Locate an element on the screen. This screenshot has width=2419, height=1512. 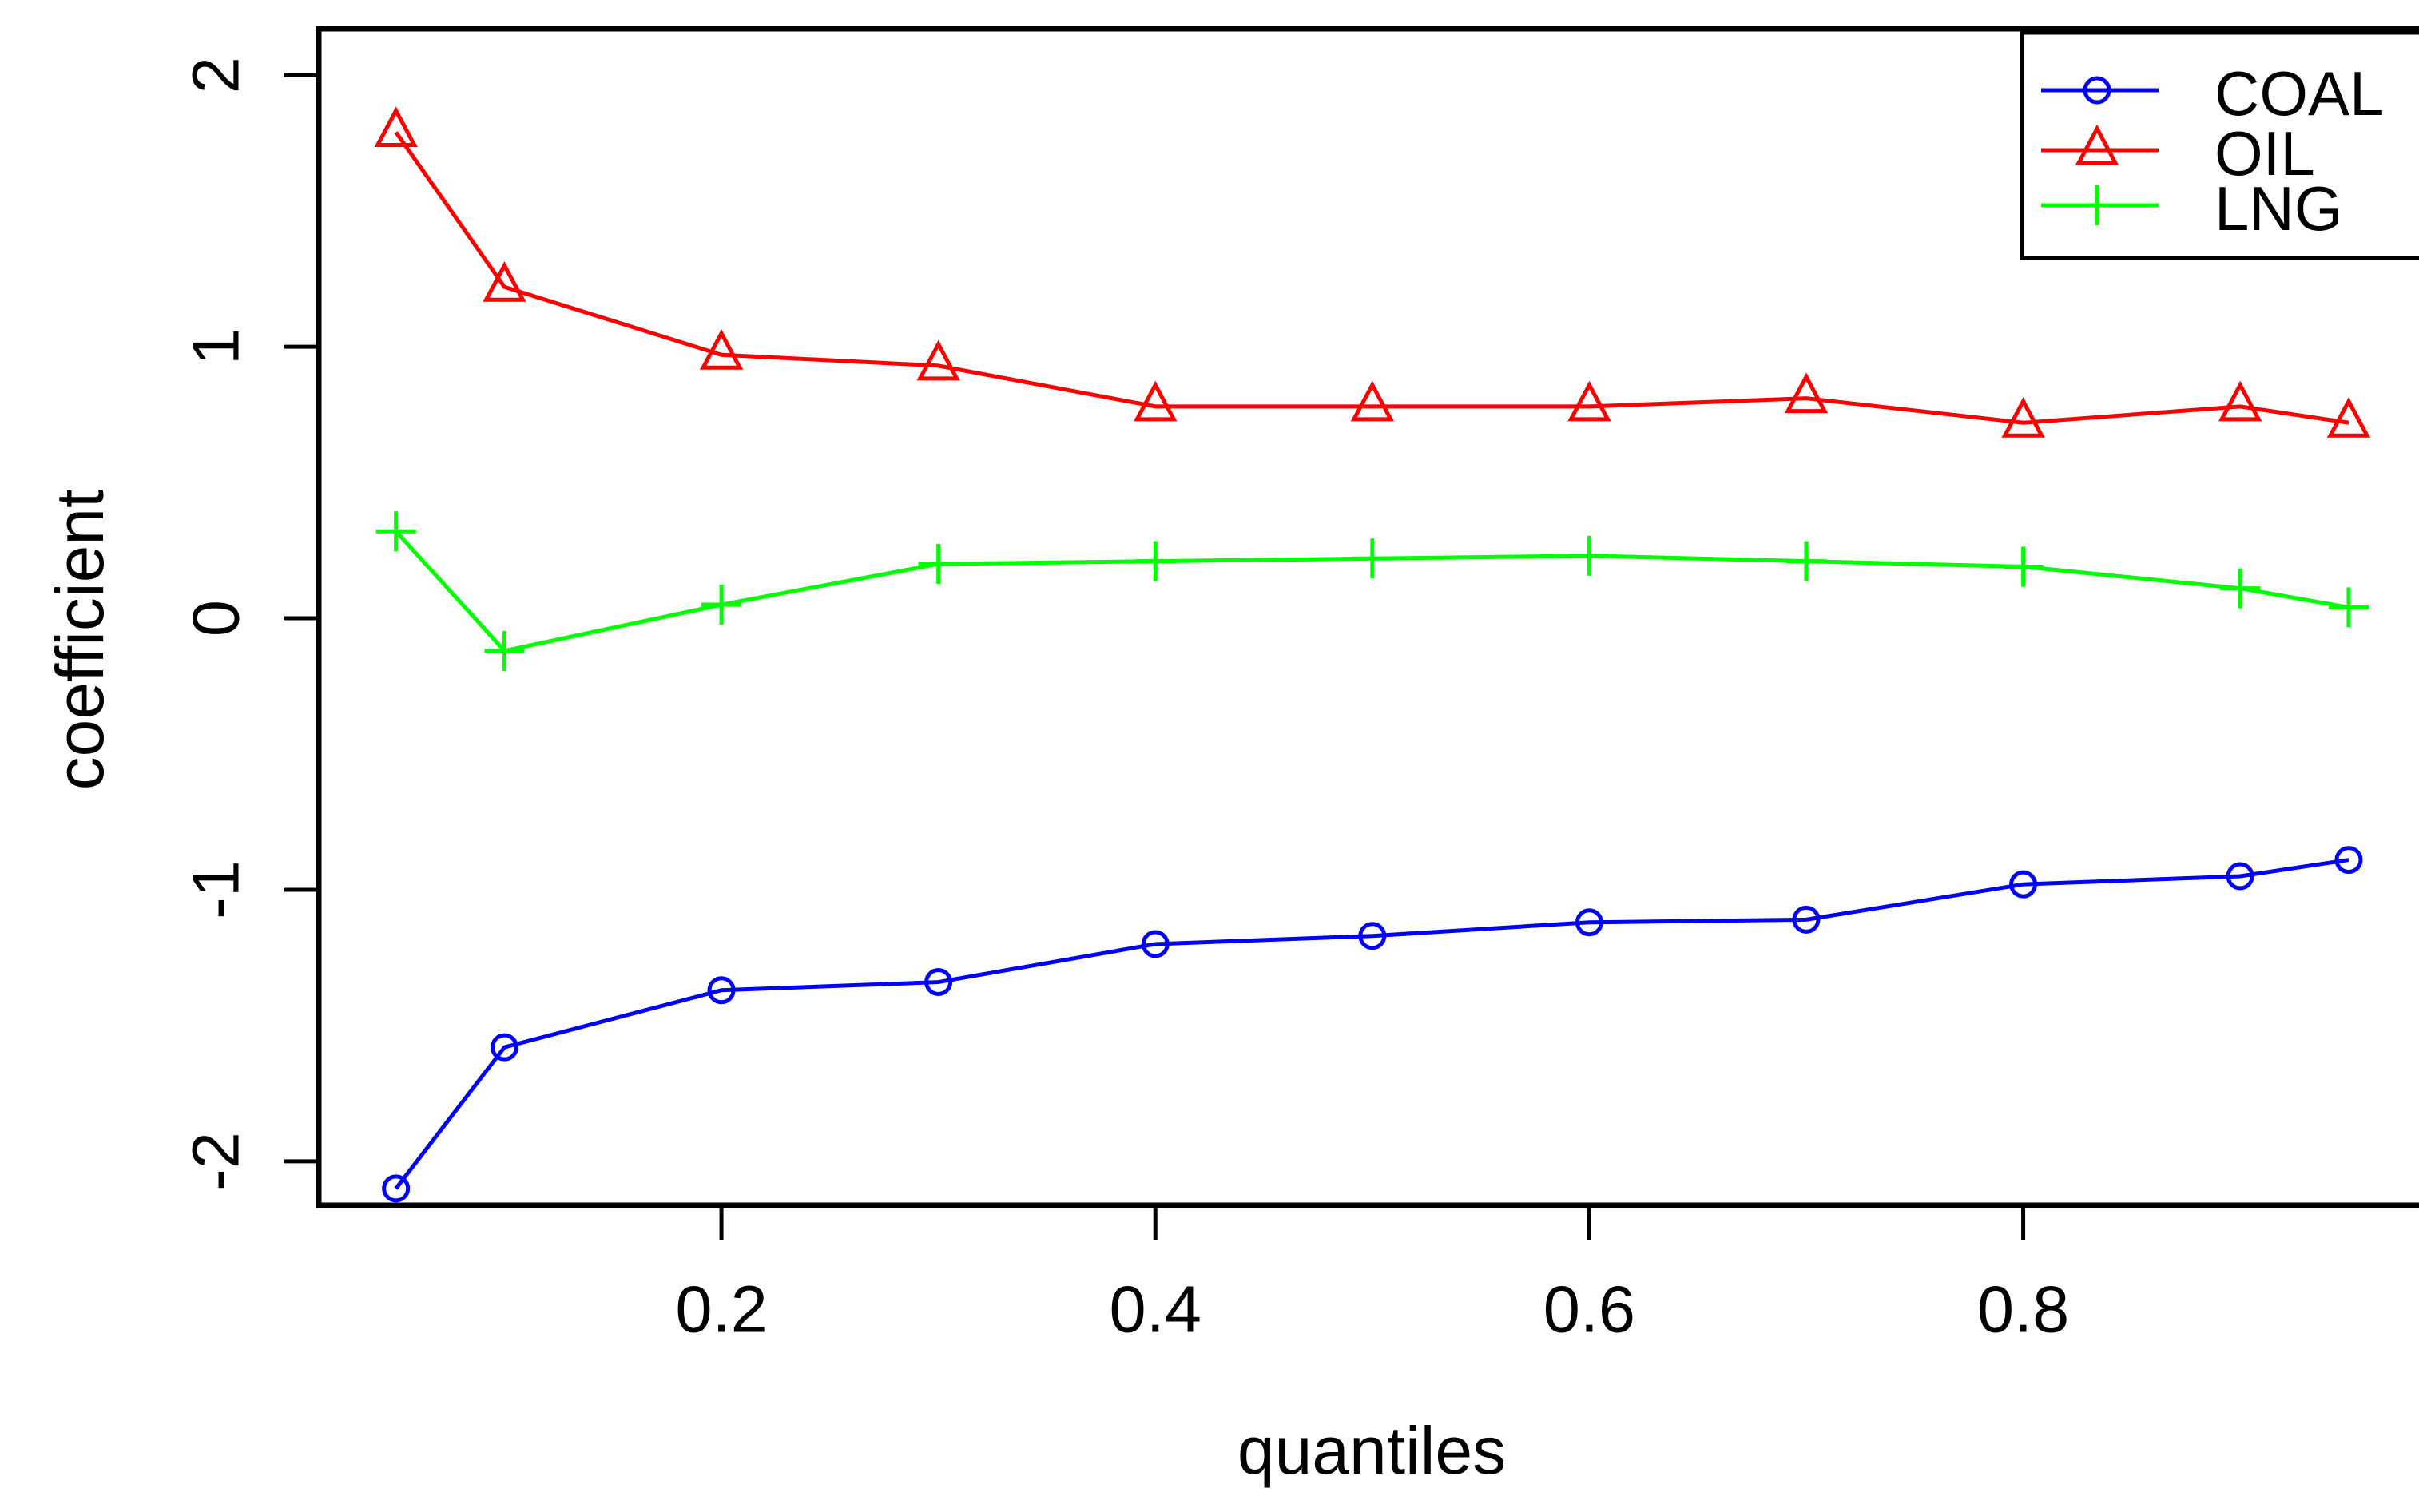
y-tick-label: 1 is located at coordinates (216, 346).